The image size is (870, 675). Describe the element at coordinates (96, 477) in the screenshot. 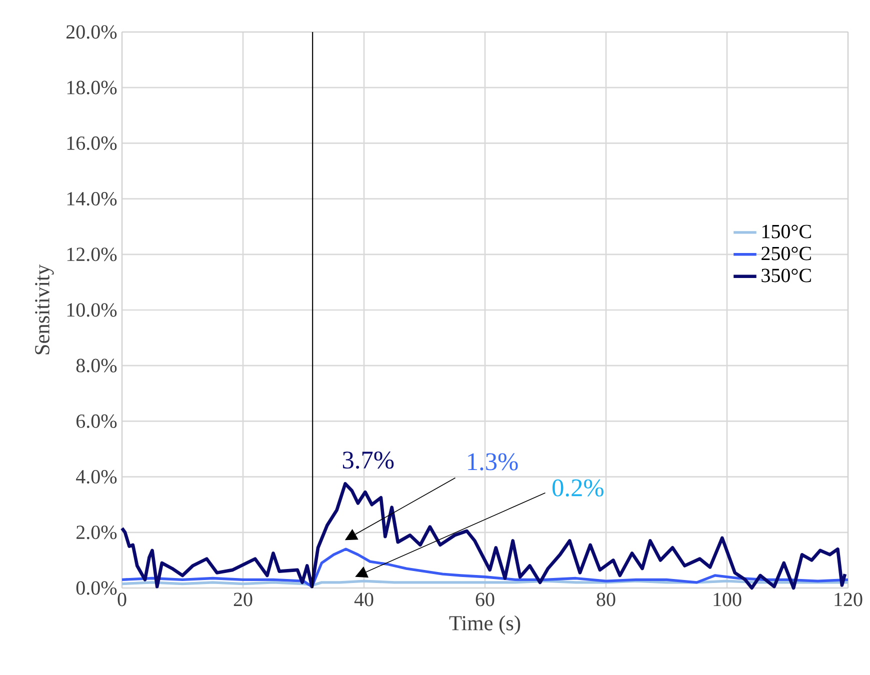

I see `y-tick-label: 4.0%` at that location.